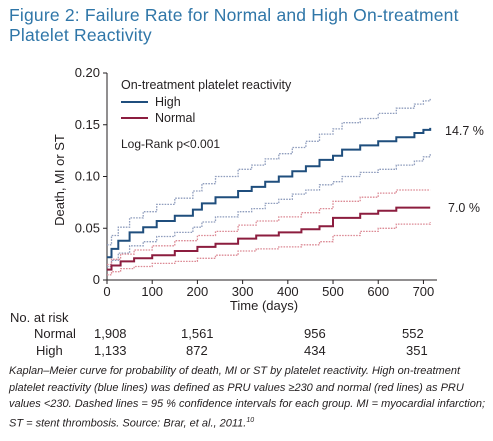 Image resolution: width=493 pixels, height=441 pixels. I want to click on legend-title: On-treatment platelet reactivity, so click(206, 85).